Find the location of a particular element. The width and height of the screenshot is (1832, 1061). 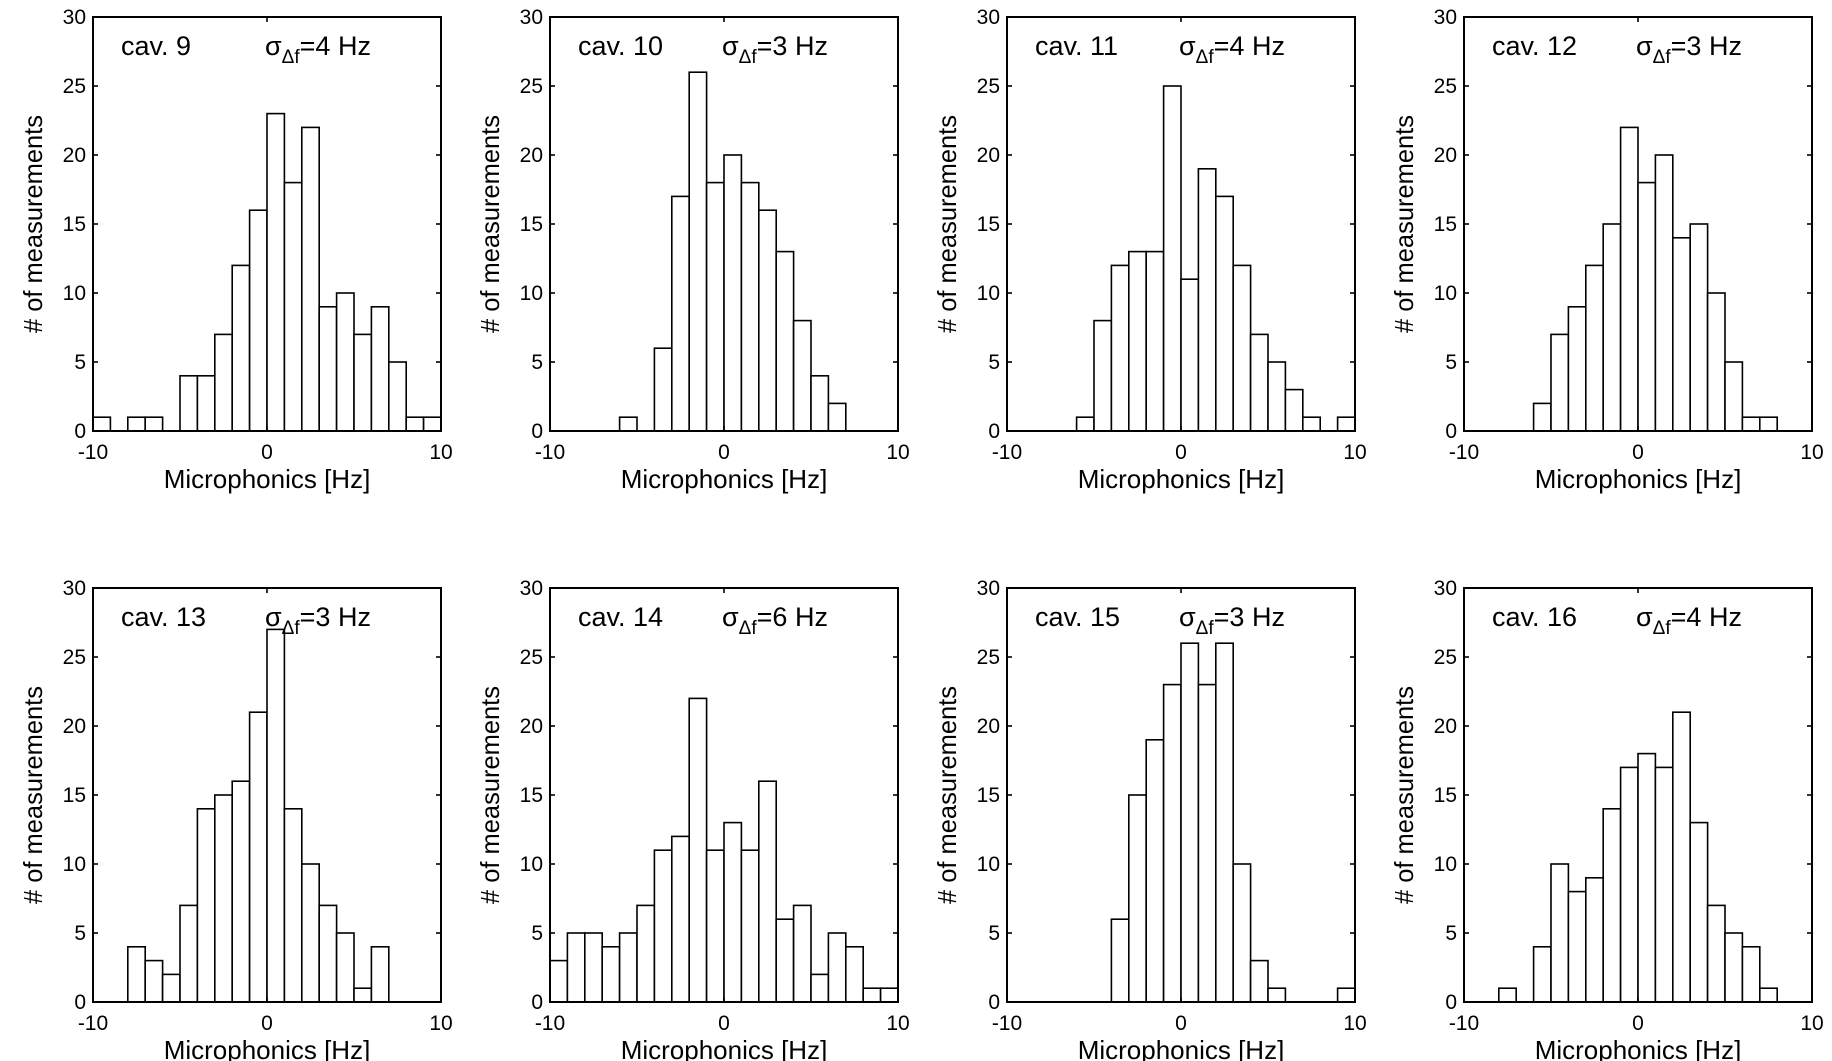

x-tick-label: 10 is located at coordinates (1811, 1023).